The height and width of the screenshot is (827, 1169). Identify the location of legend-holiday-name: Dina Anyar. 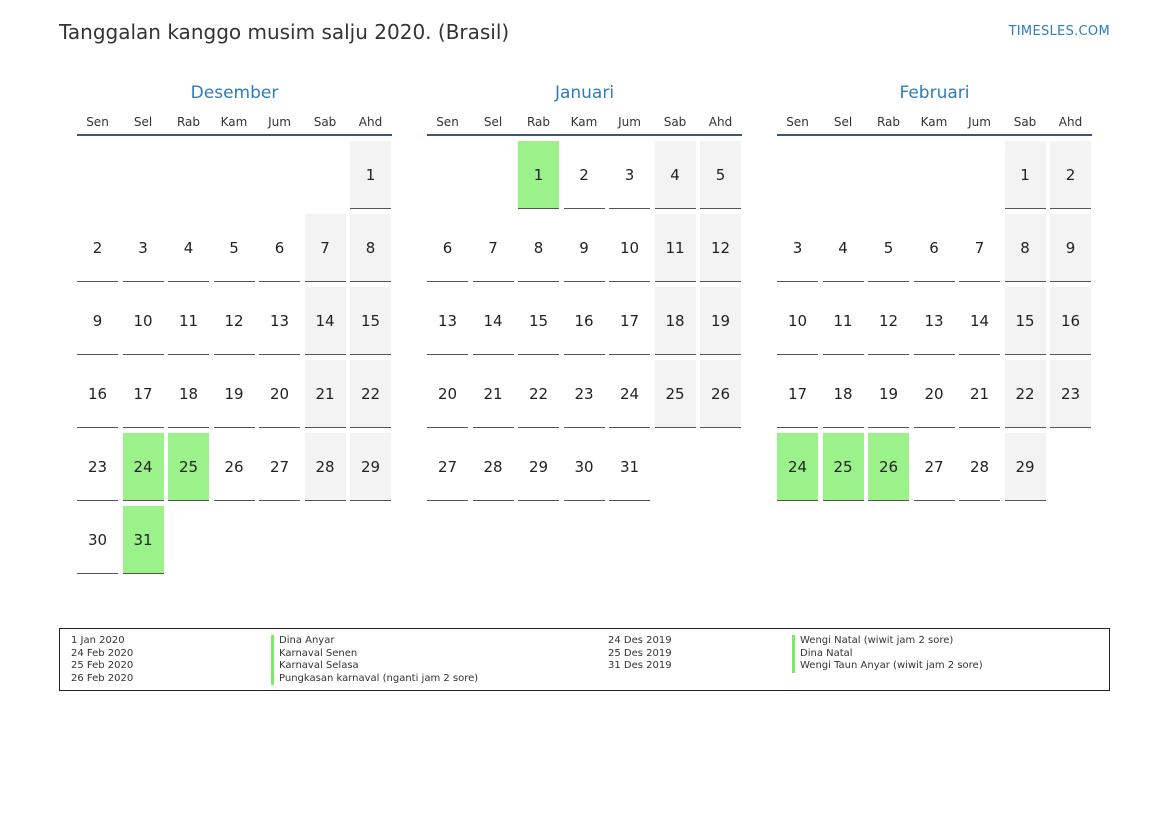
(302, 641).